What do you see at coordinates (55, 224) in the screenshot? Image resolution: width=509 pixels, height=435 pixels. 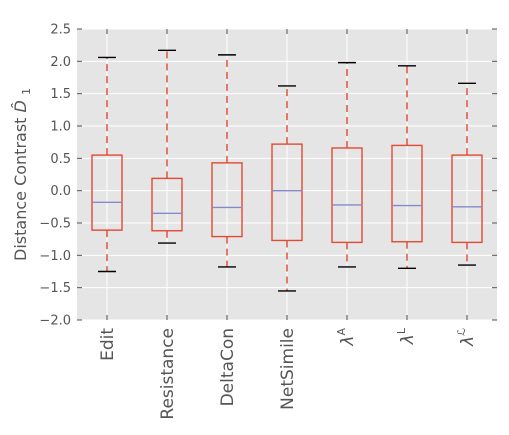 I see `y-tick-label: −0.5` at bounding box center [55, 224].